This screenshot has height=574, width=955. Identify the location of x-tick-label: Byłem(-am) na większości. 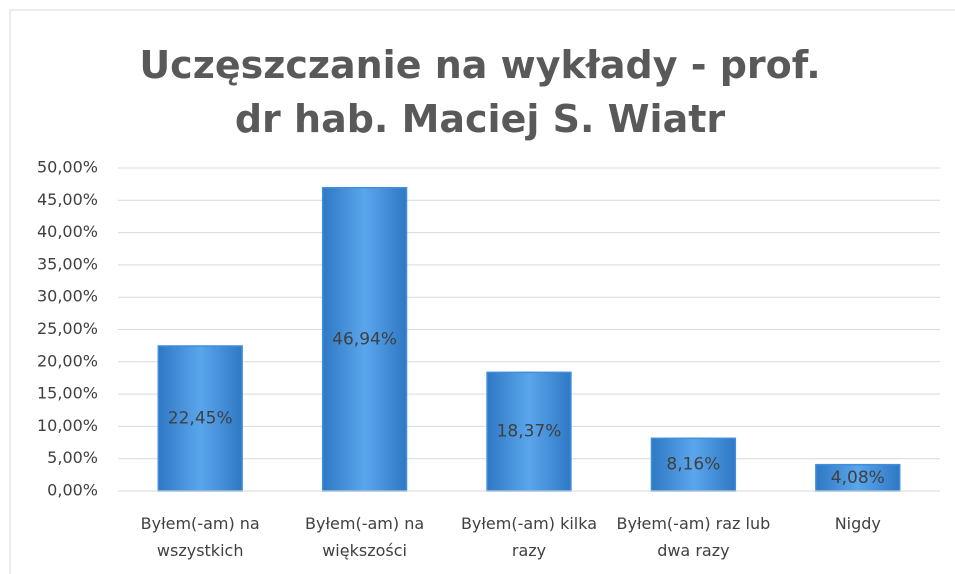
(365, 537).